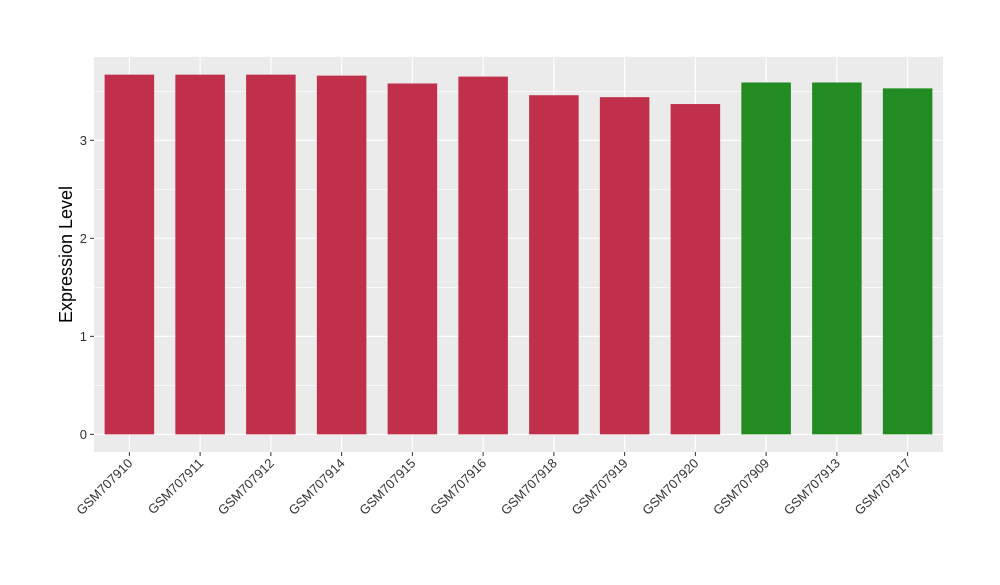 The image size is (1000, 585). Describe the element at coordinates (695, 269) in the screenshot. I see `bar-GSM707920` at that location.